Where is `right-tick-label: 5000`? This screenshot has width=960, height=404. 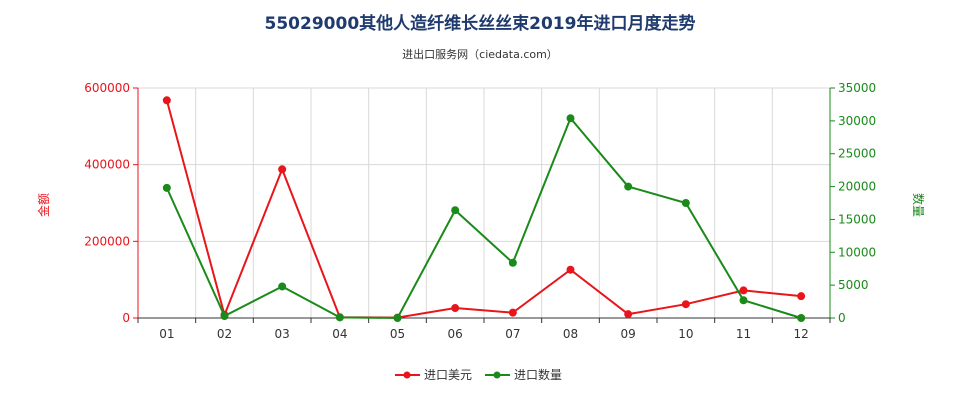
right-tick-label: 5000 is located at coordinates (853, 285).